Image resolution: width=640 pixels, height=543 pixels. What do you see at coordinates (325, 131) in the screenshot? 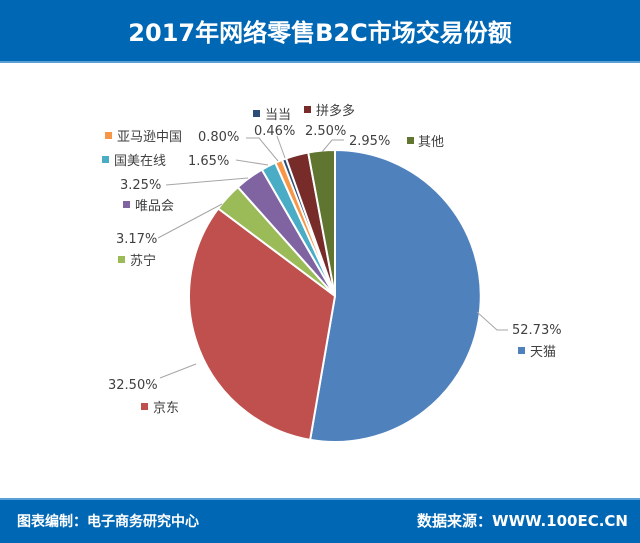
I see `label-pinduoduo-pct: 2.50%` at bounding box center [325, 131].